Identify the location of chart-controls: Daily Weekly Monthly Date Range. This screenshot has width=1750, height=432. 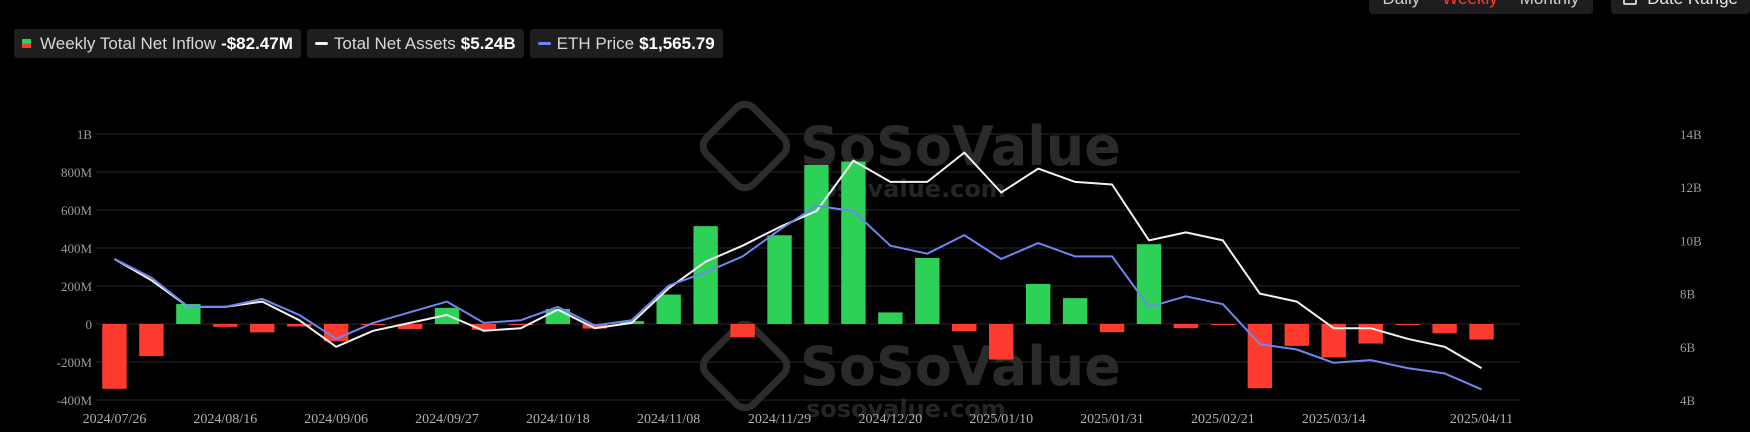
(1559, 7).